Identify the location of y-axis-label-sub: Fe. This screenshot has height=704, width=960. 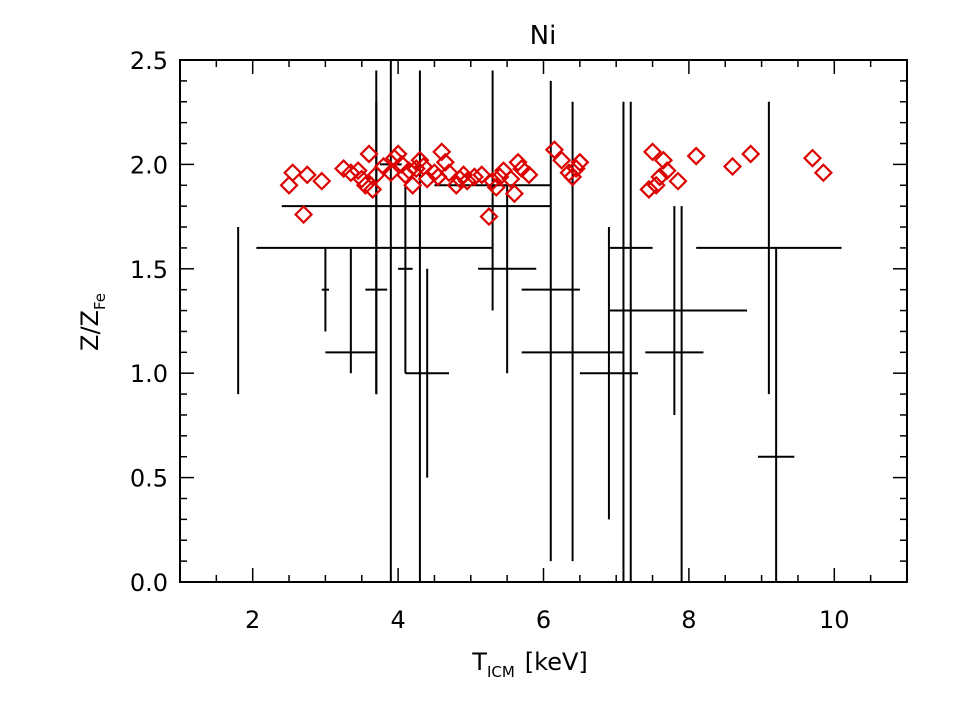
(100, 301).